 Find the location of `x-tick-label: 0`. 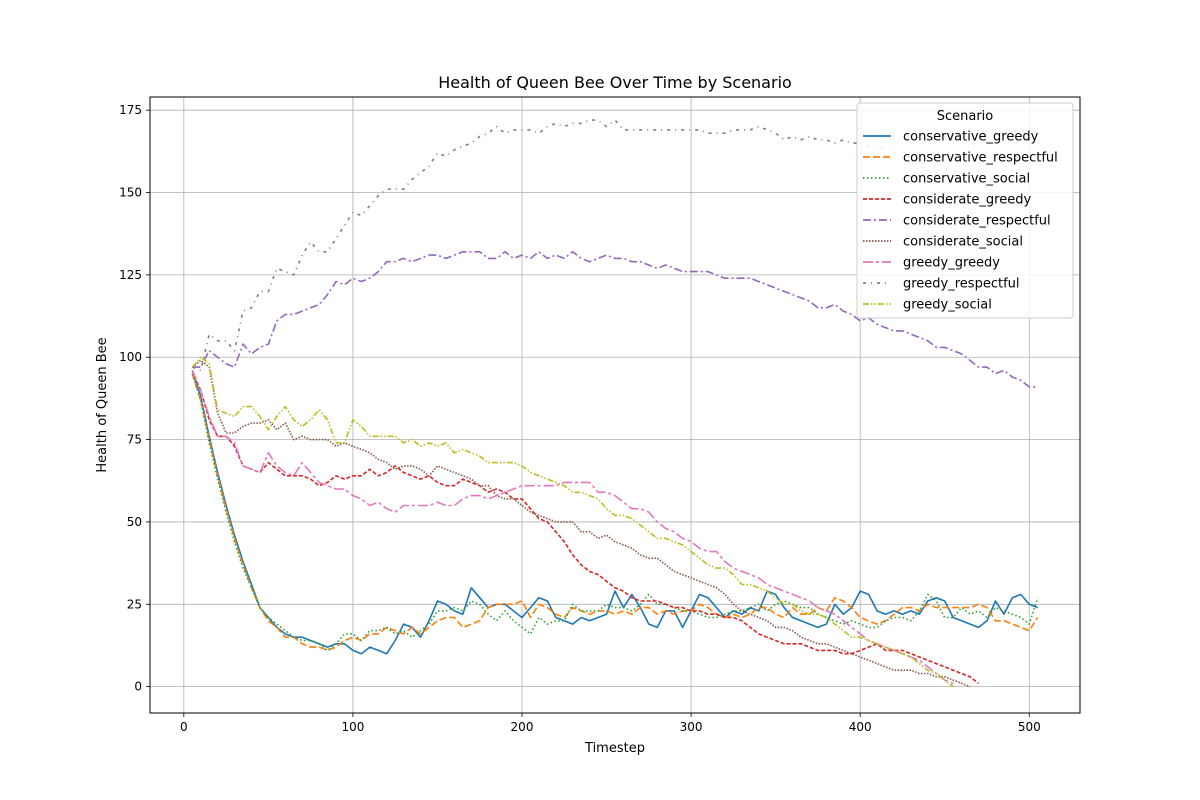

x-tick-label: 0 is located at coordinates (184, 727).